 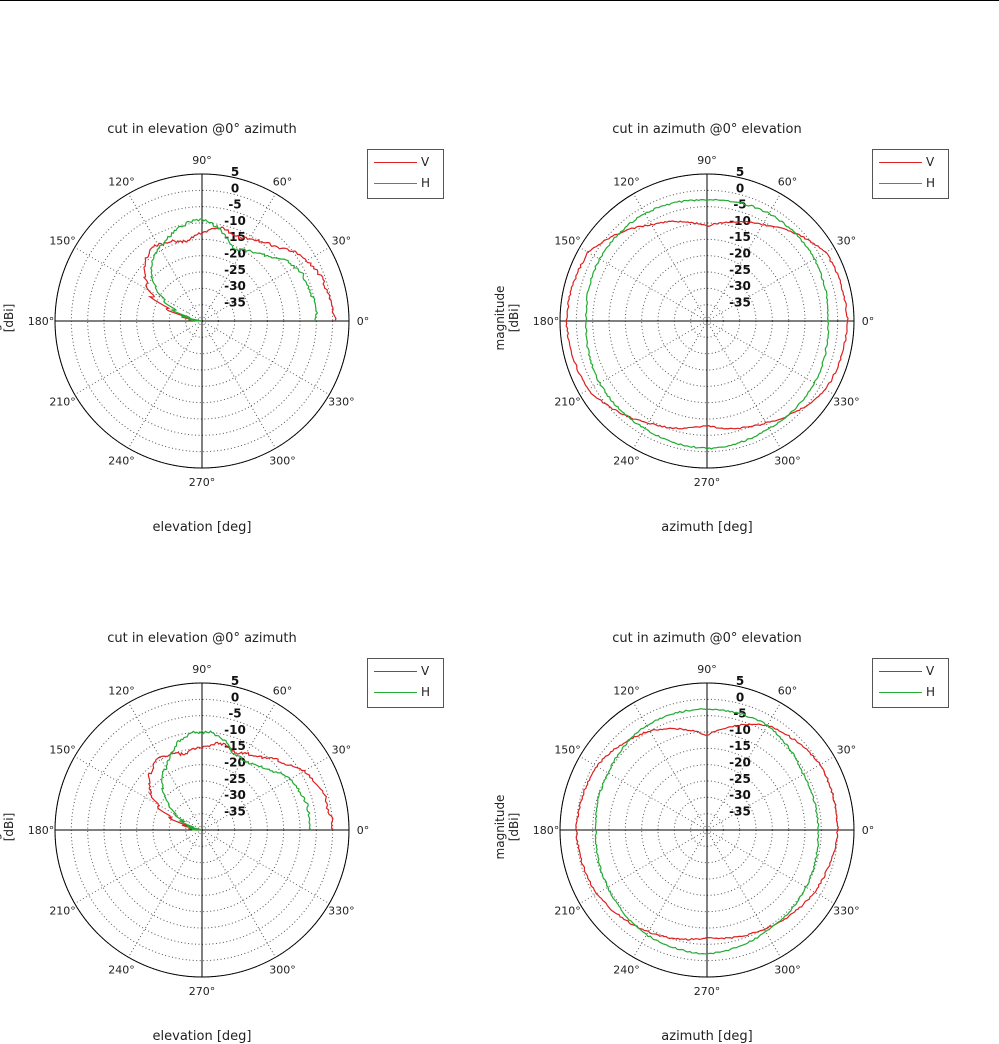 I want to click on radial-tick-label: -5, so click(x=234, y=205).